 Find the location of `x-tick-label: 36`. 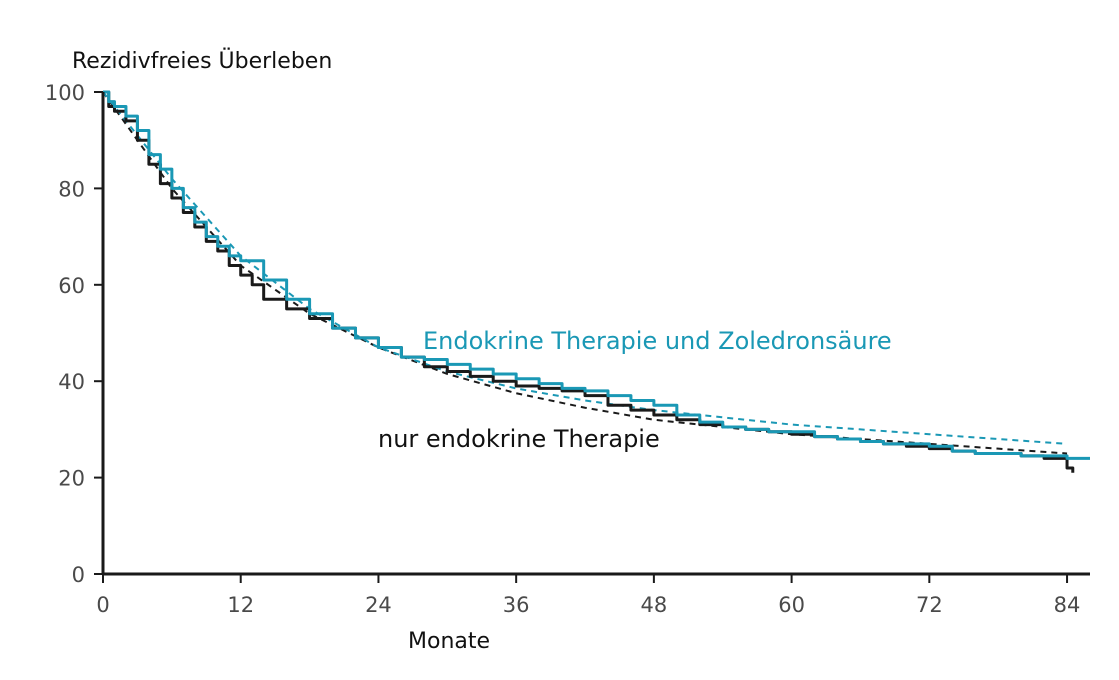

x-tick-label: 36 is located at coordinates (516, 605).